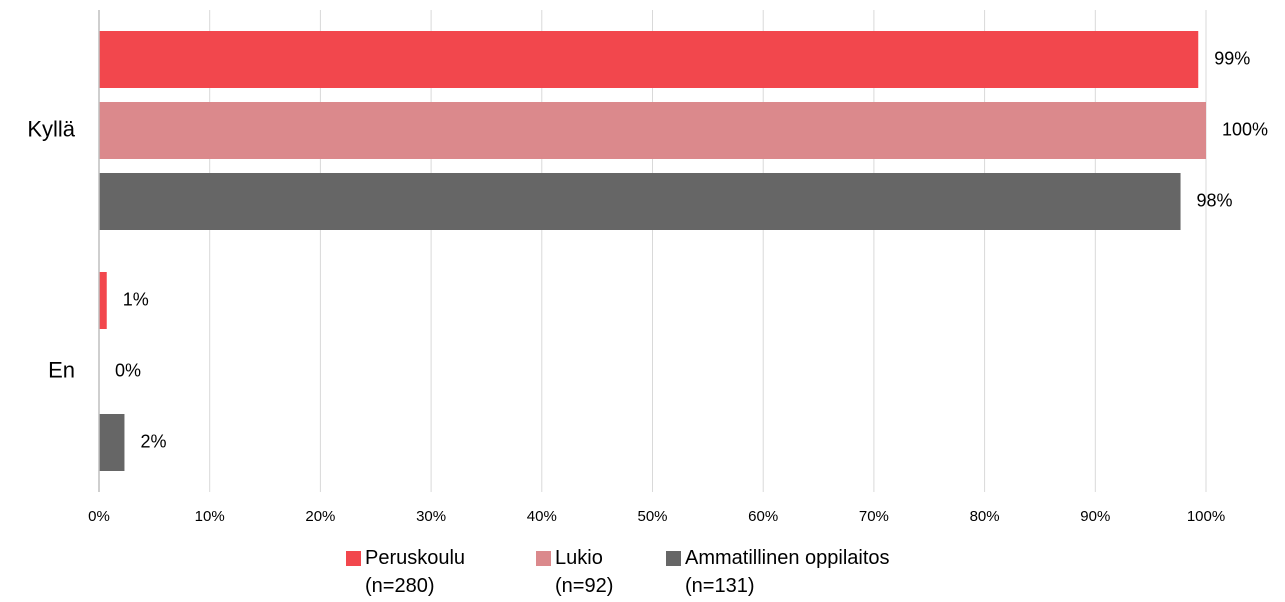 The image size is (1285, 602). Describe the element at coordinates (1245, 129) in the screenshot. I see `value-label: 100%` at that location.